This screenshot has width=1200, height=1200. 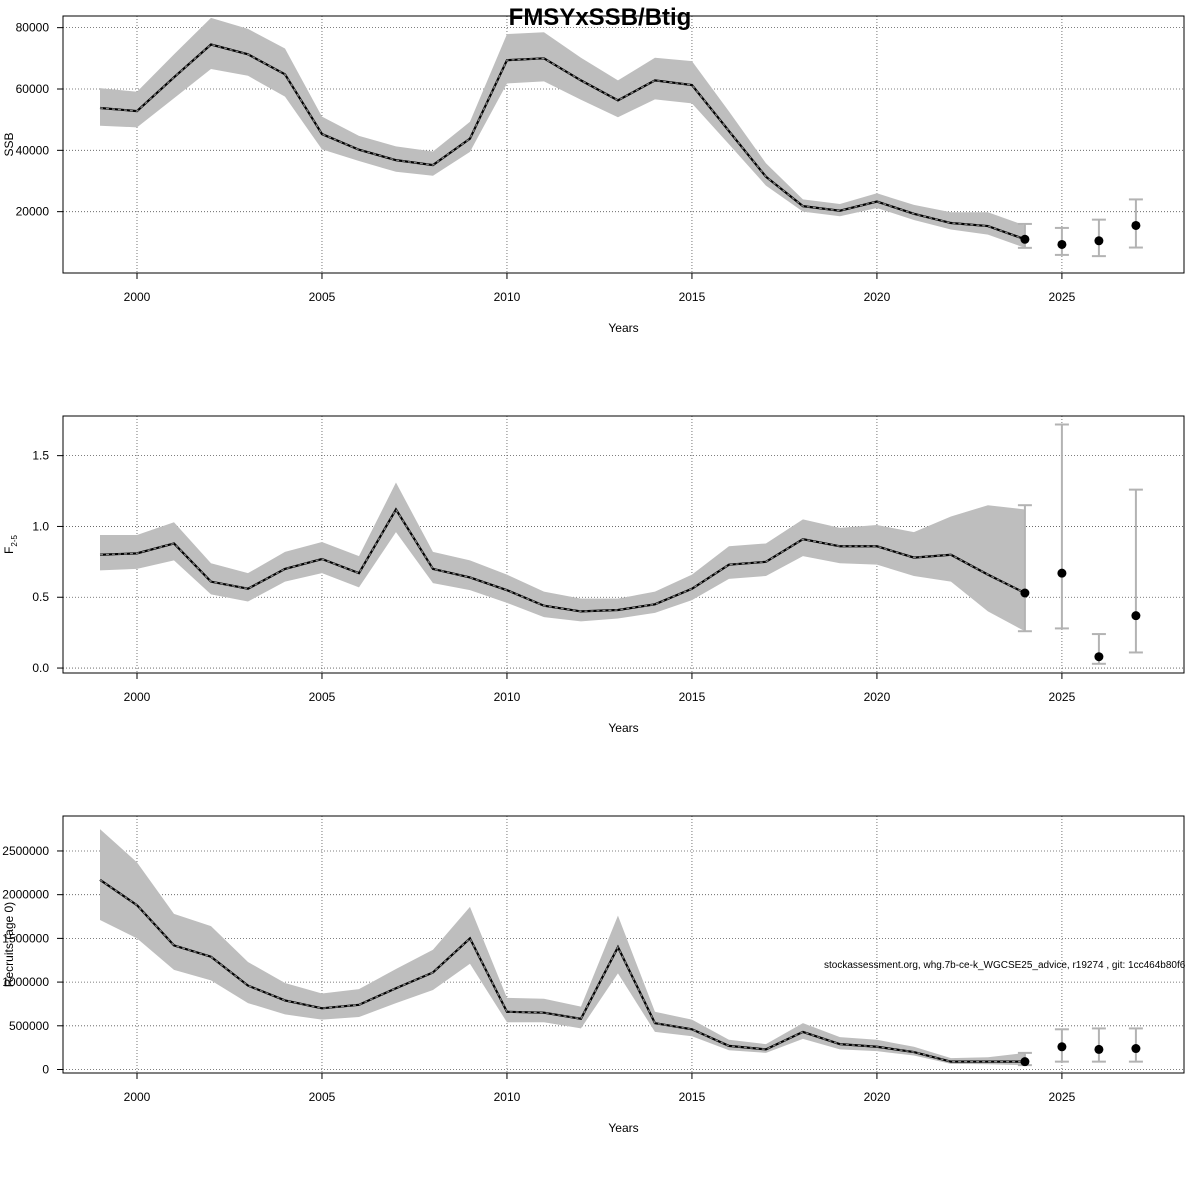 What do you see at coordinates (14, 540) in the screenshot?
I see `f-y-axis-label-subscript: 2-5` at bounding box center [14, 540].